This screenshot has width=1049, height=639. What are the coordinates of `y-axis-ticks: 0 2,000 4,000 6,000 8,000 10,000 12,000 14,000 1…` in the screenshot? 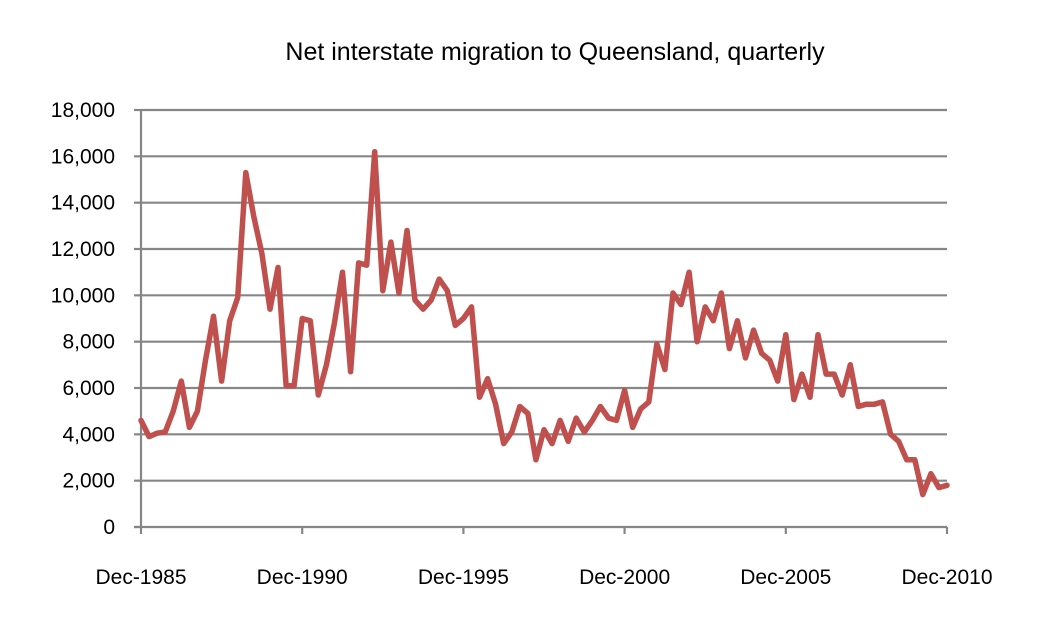 It's located at (96, 319).